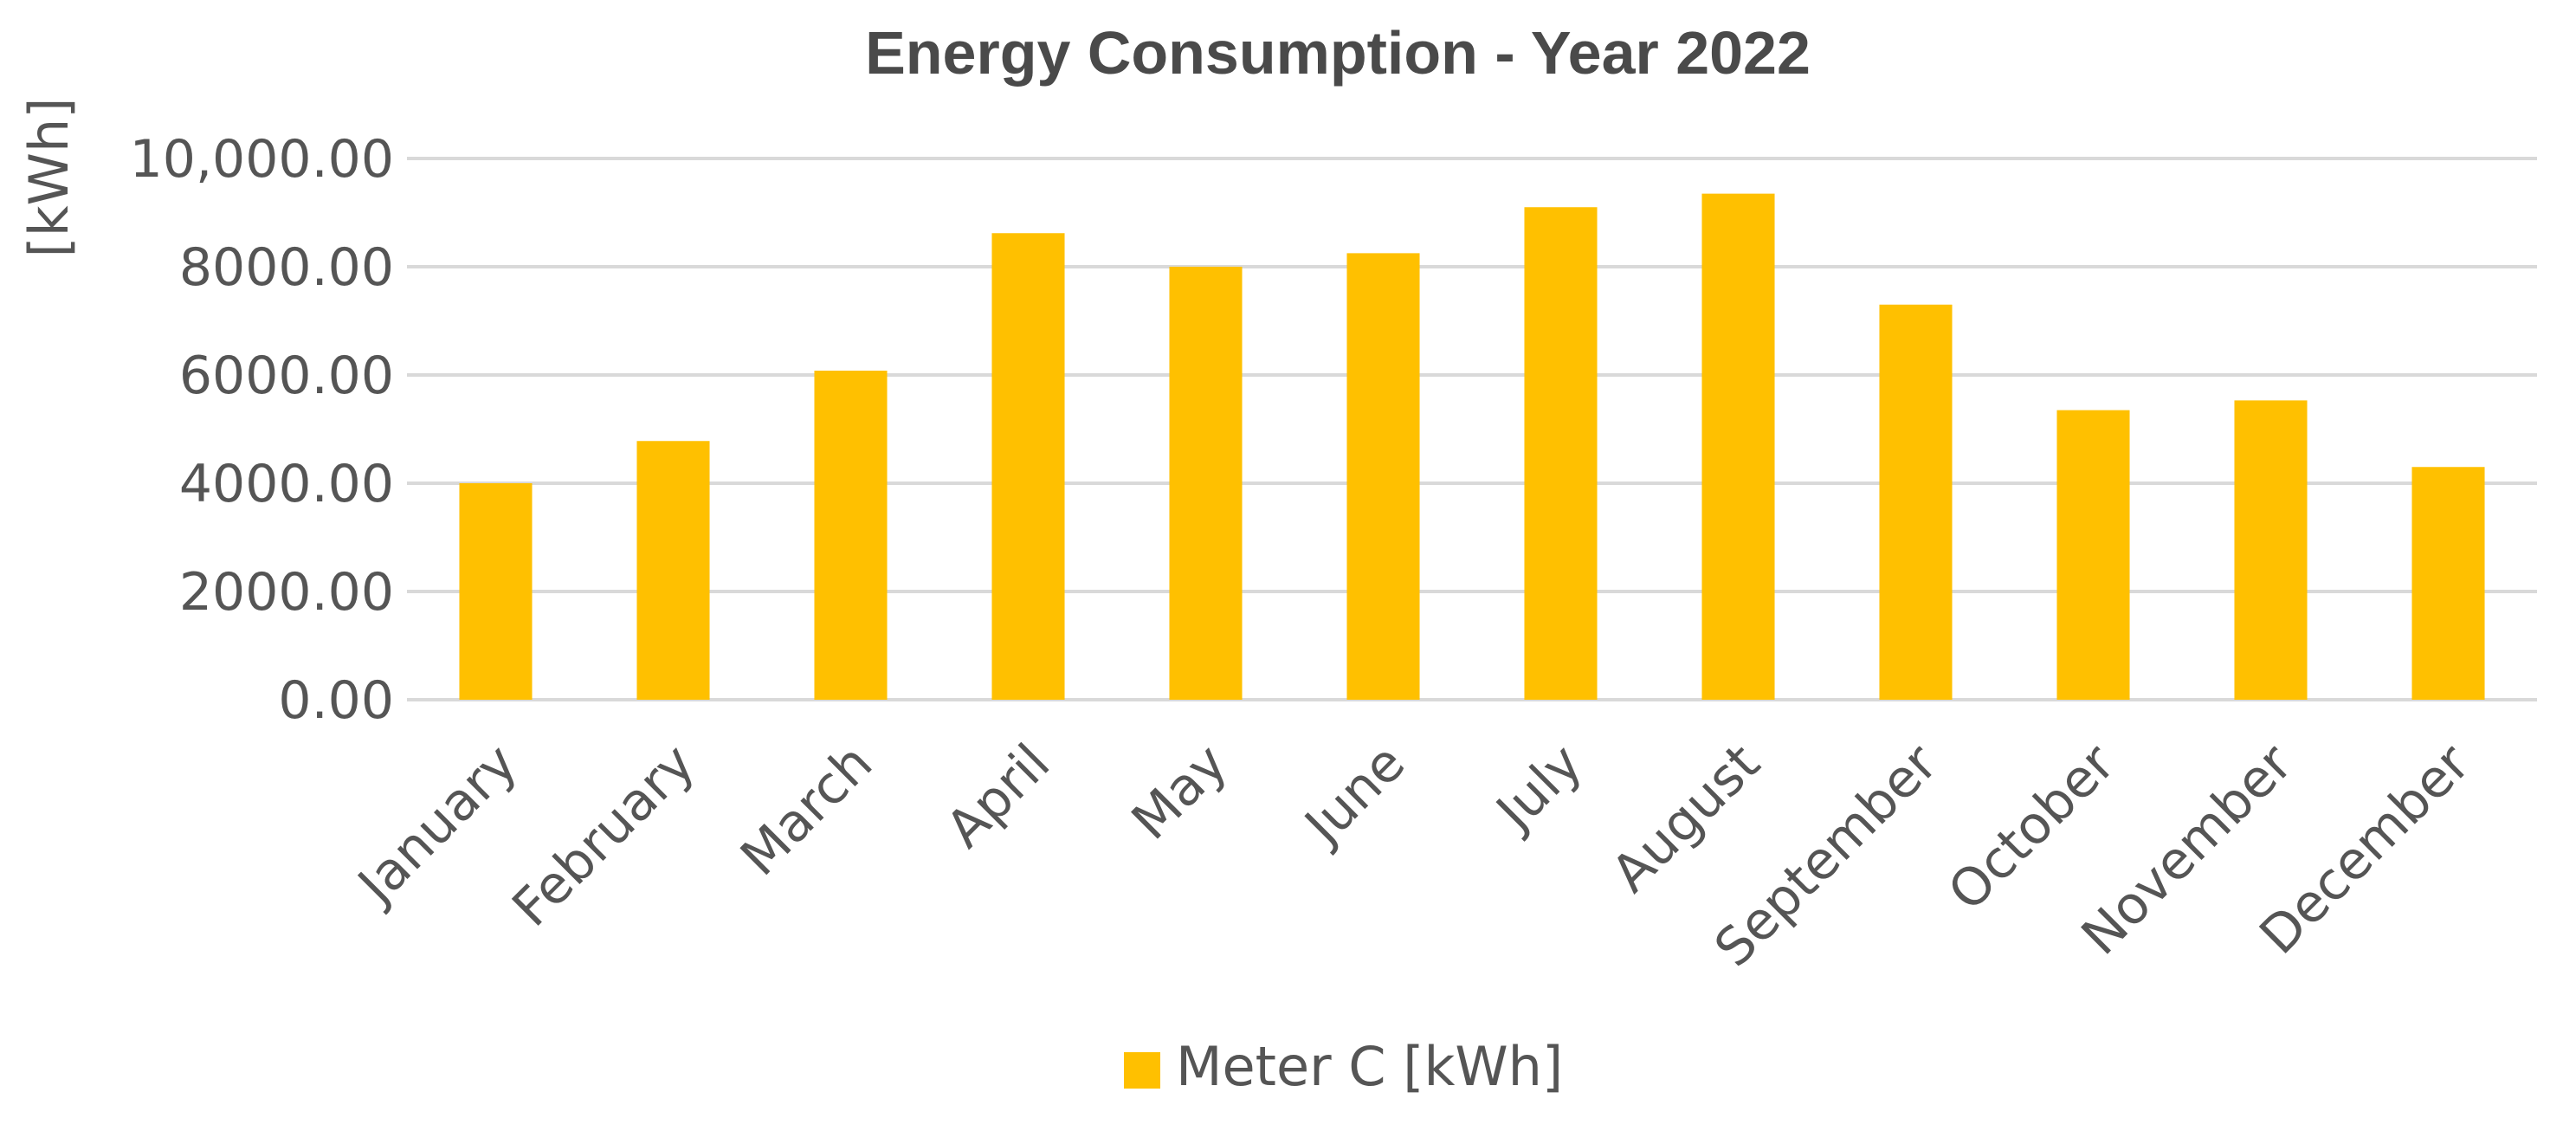 This screenshot has width=2576, height=1131. Describe the element at coordinates (1383, 476) in the screenshot. I see `bar-june` at that location.